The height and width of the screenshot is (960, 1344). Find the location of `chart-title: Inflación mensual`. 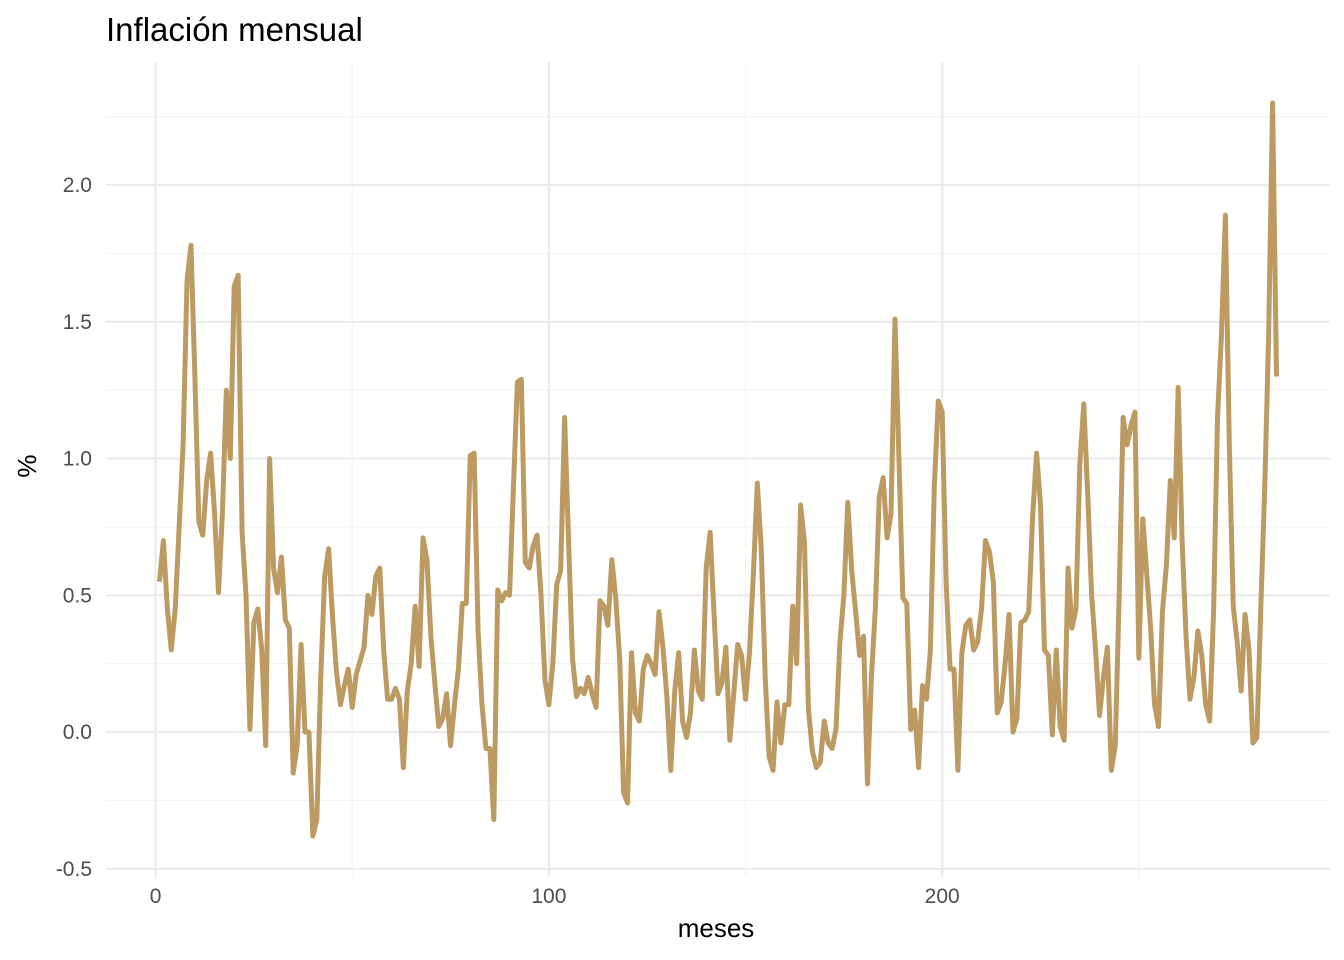

chart-title: Inflación mensual is located at coordinates (234, 29).